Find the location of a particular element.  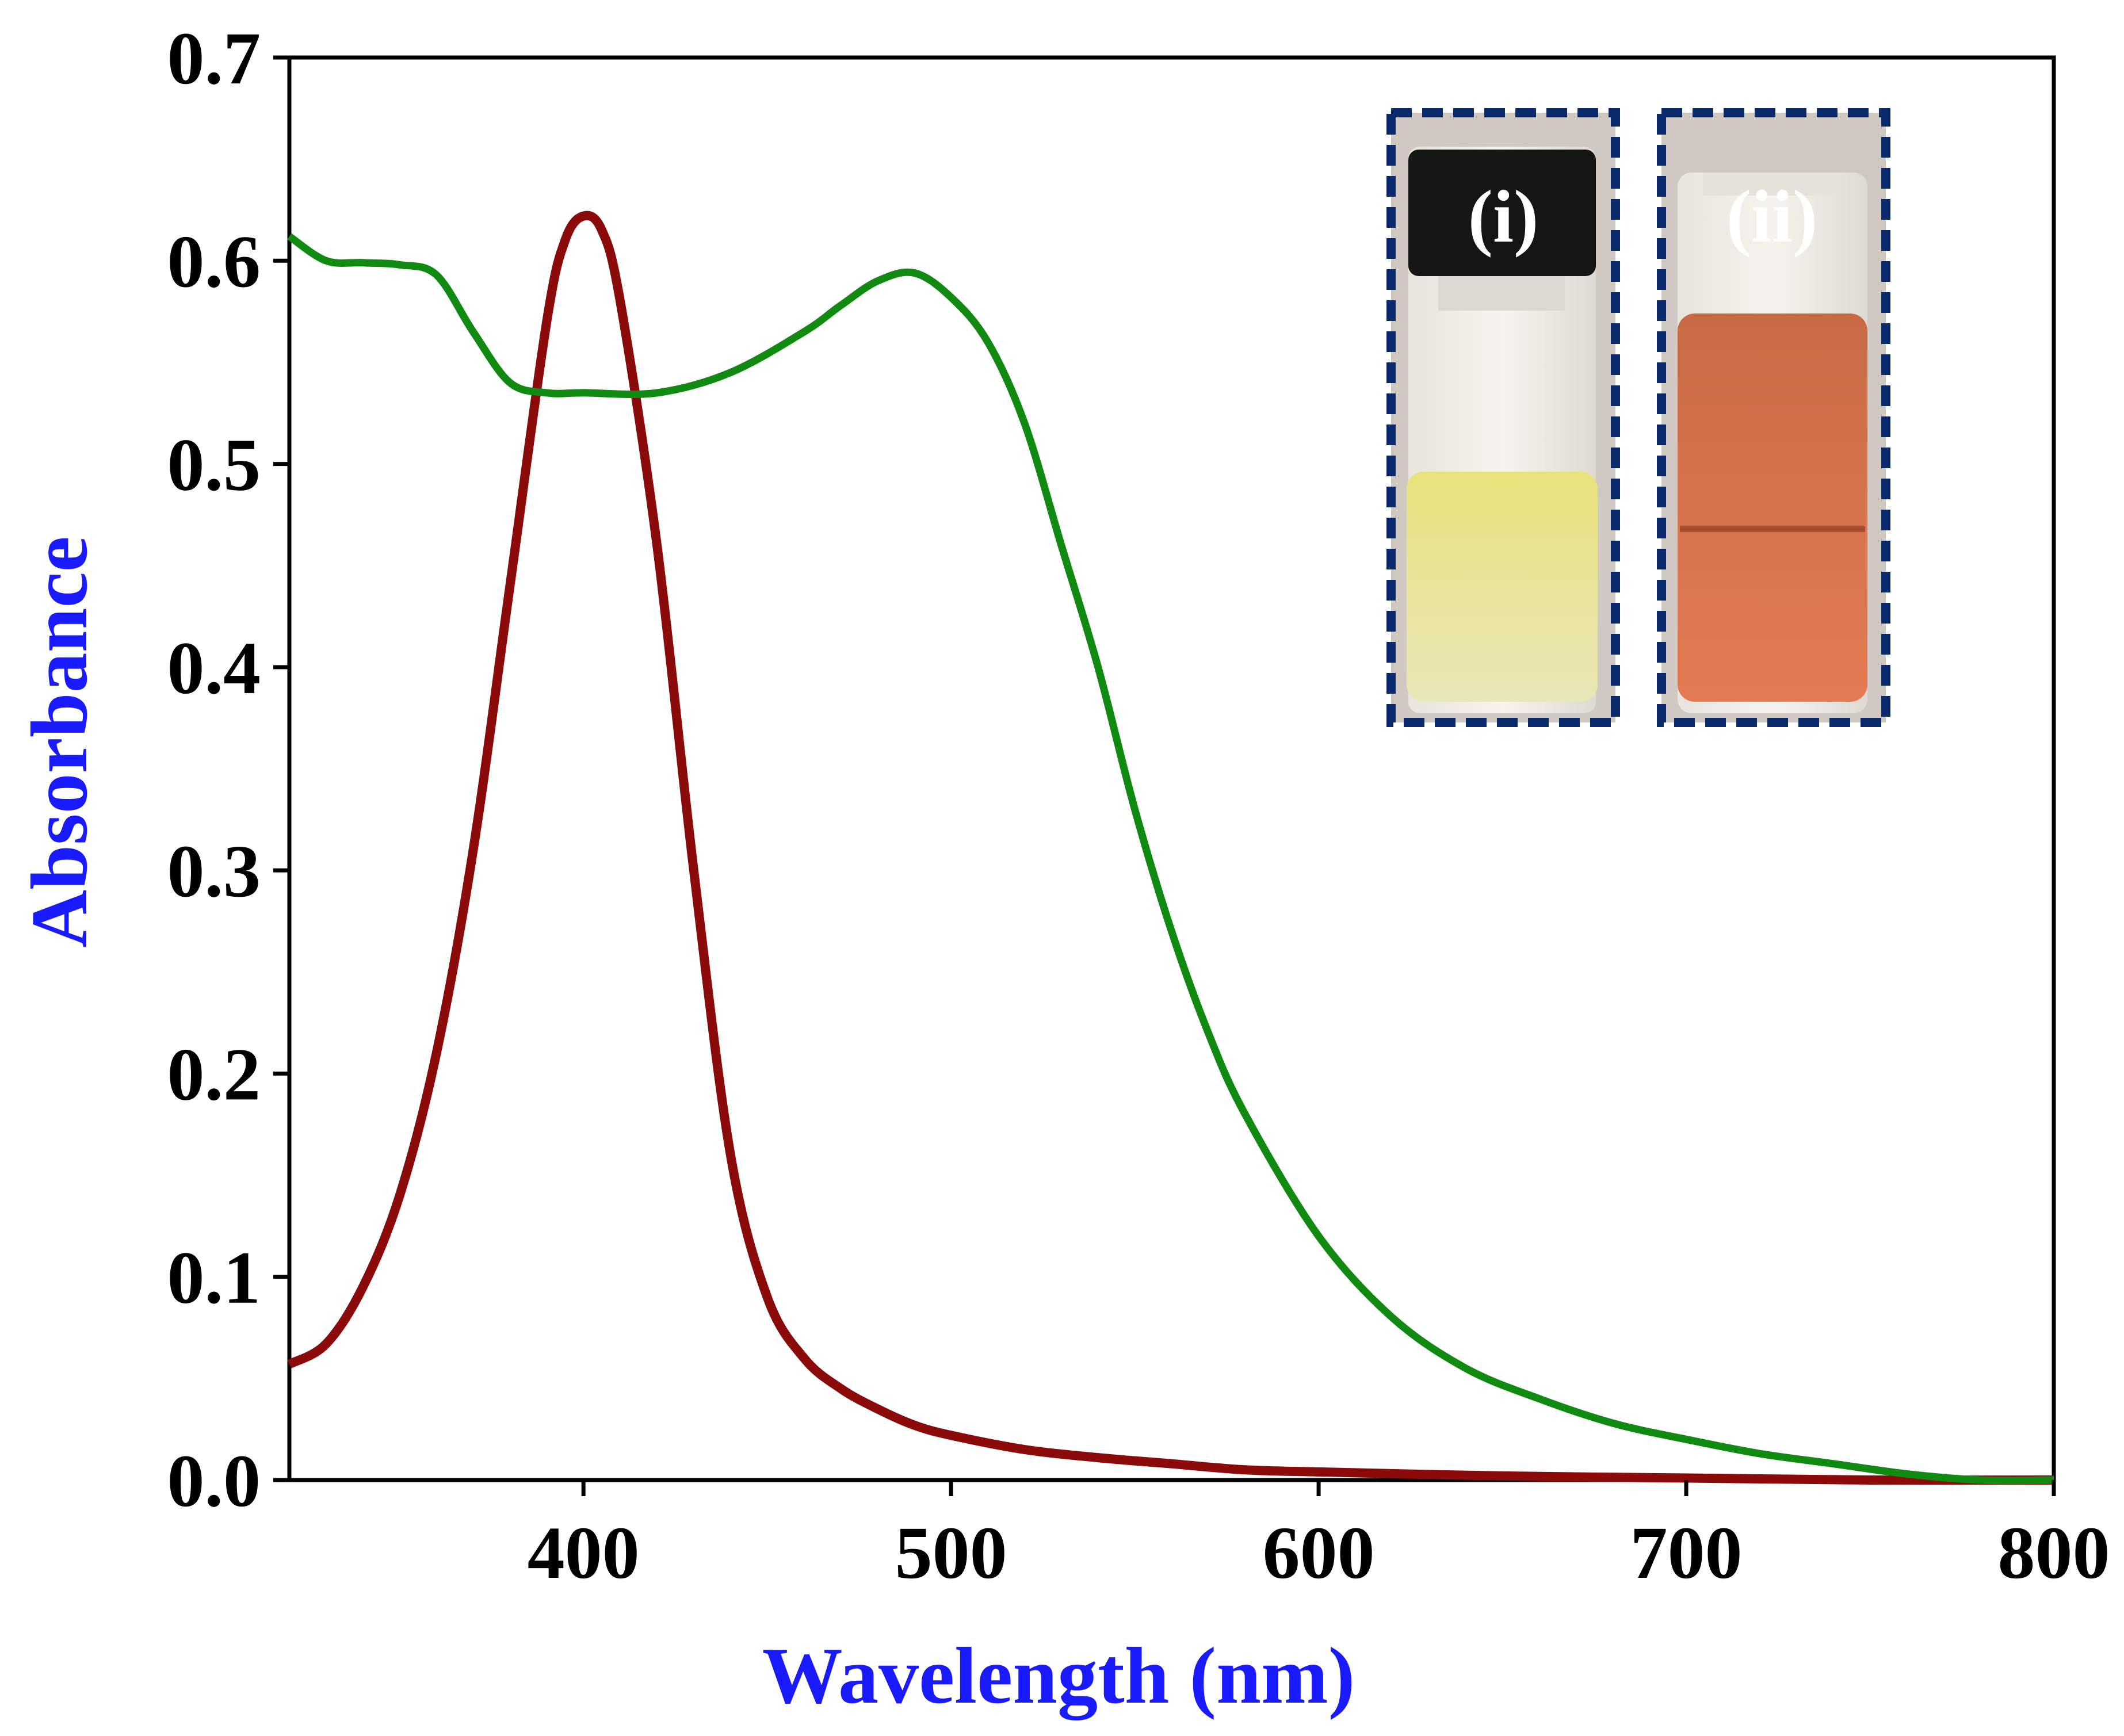

y-tick-label: 0.7 is located at coordinates (214, 59).